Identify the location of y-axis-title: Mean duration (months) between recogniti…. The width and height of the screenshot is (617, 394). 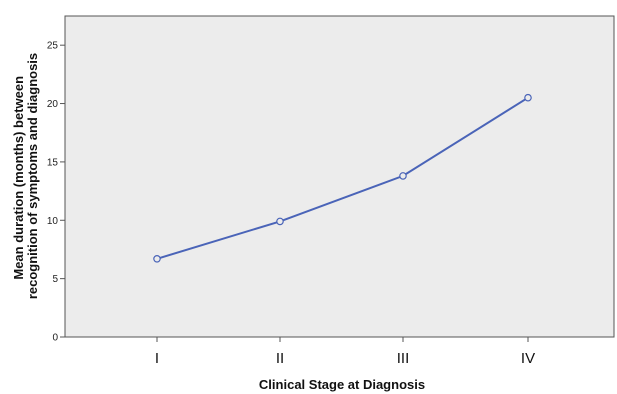
(25, 176).